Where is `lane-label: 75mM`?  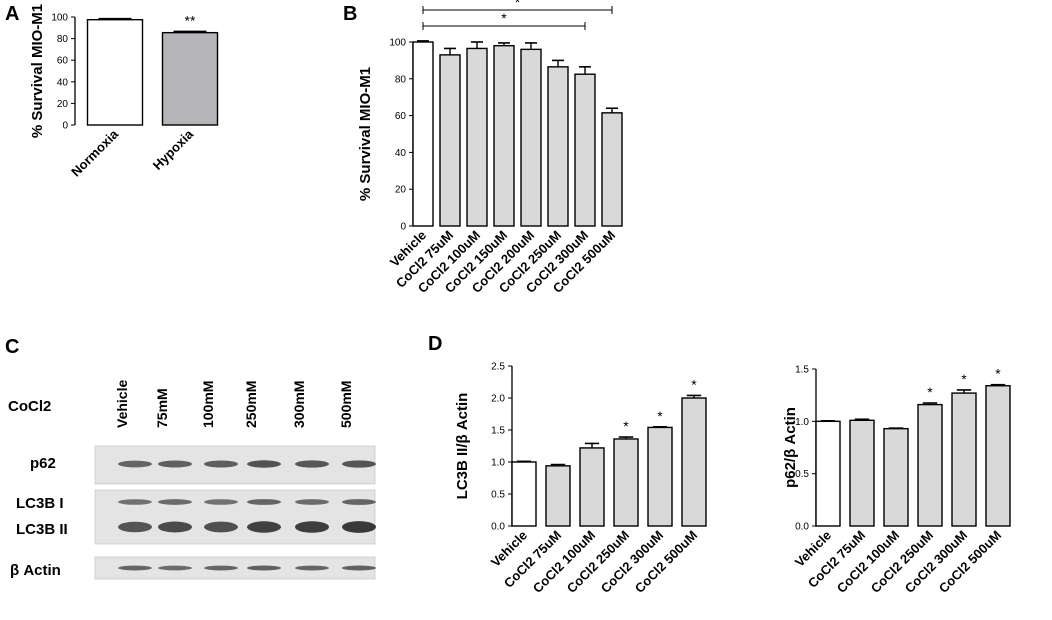
lane-label: 75mM is located at coordinates (162, 408).